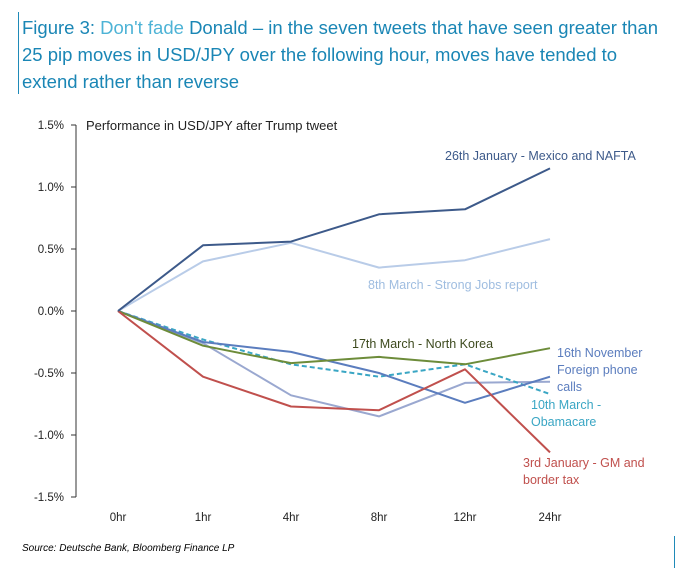 The width and height of the screenshot is (700, 582). What do you see at coordinates (569, 387) in the screenshot?
I see `series-annotation: calls` at bounding box center [569, 387].